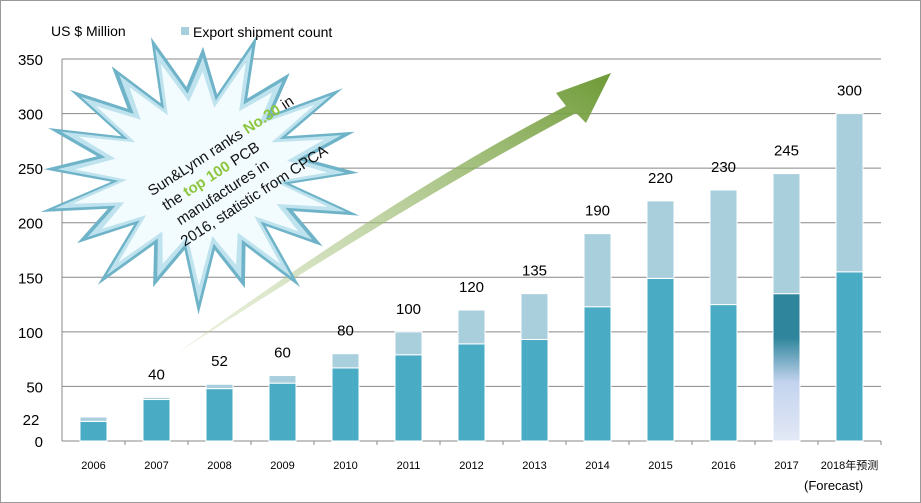  Describe the element at coordinates (660, 466) in the screenshot. I see `x-tick-label: 2015` at that location.